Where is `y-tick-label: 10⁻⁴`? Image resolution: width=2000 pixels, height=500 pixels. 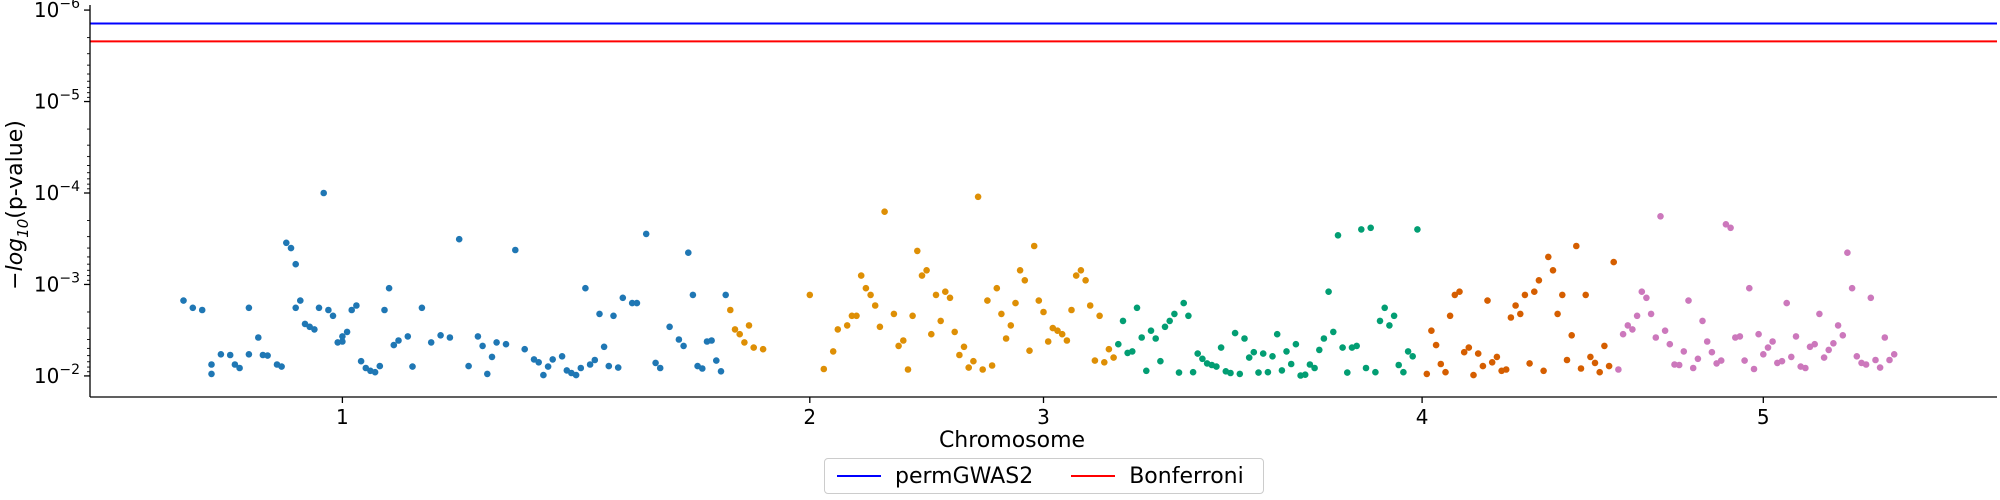
y-tick-label: 10⁻⁴ is located at coordinates (57, 192).